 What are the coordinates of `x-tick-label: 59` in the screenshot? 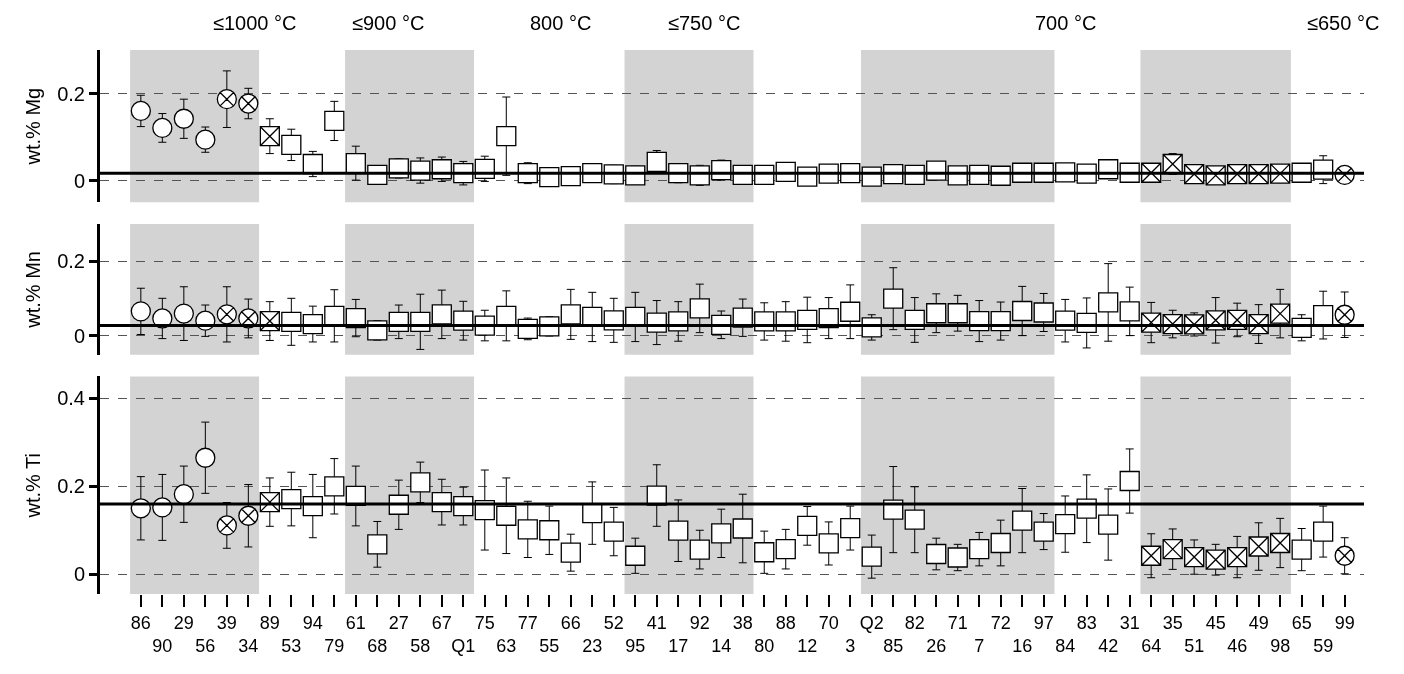 It's located at (1323, 646).